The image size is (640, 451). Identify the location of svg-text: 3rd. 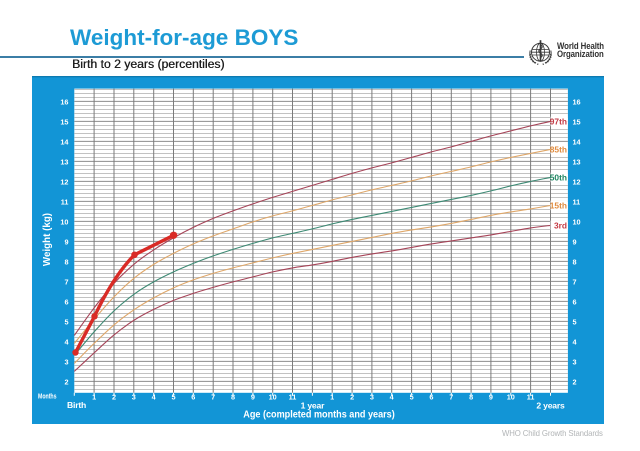
(560, 226).